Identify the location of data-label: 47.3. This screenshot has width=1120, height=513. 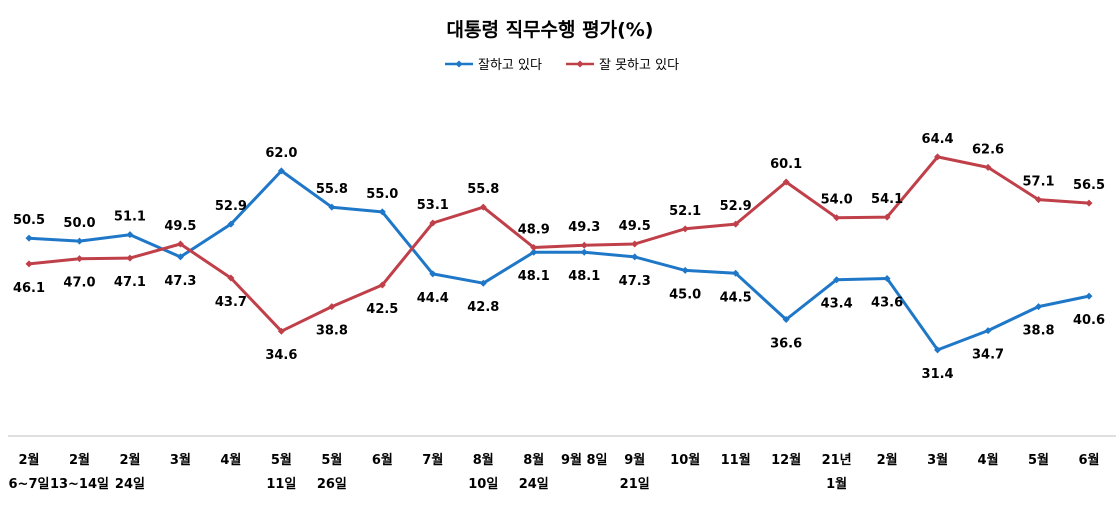
(180, 281).